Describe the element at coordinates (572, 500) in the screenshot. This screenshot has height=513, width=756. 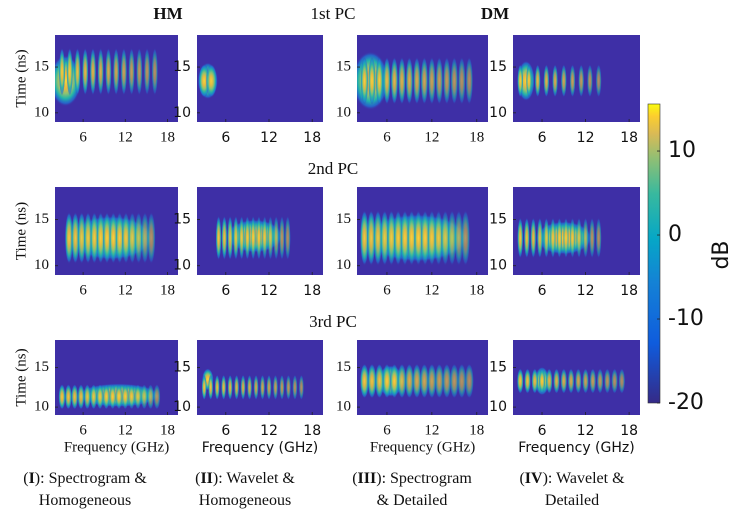
I see `caption-part: Detailed` at that location.